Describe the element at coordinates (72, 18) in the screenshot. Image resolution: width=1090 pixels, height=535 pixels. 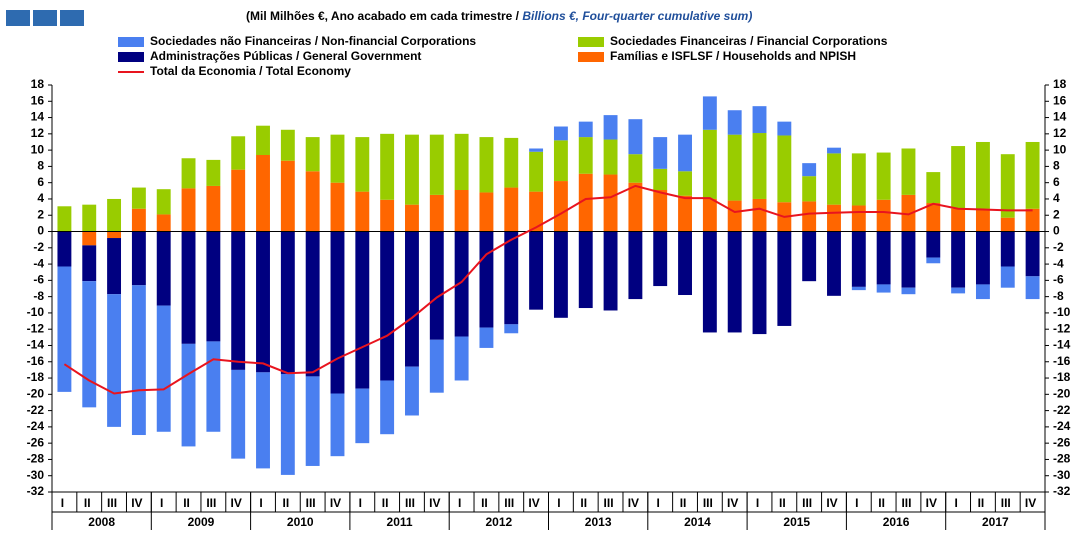
I see `logo-block` at that location.